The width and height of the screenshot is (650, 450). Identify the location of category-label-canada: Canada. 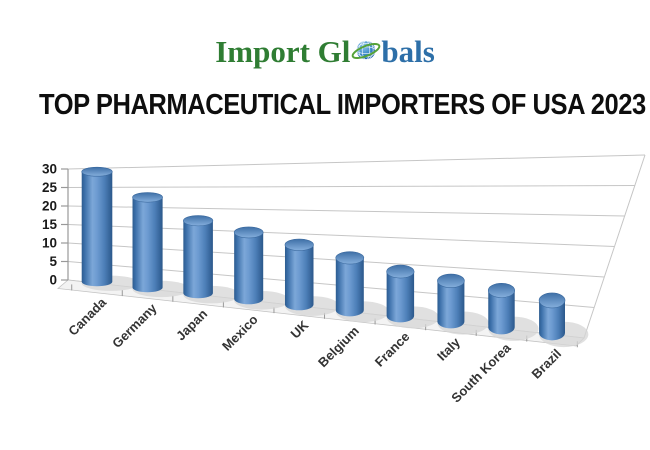
(87, 316).